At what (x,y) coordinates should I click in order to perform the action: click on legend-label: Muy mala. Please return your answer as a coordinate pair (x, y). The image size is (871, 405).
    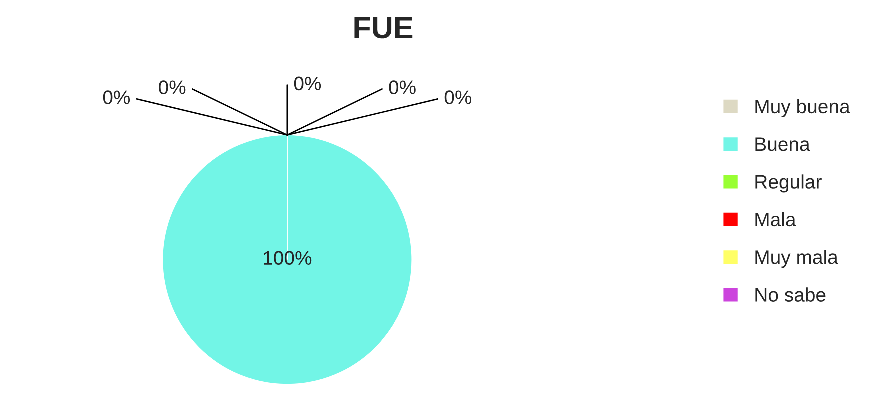
    Looking at the image, I should click on (797, 259).